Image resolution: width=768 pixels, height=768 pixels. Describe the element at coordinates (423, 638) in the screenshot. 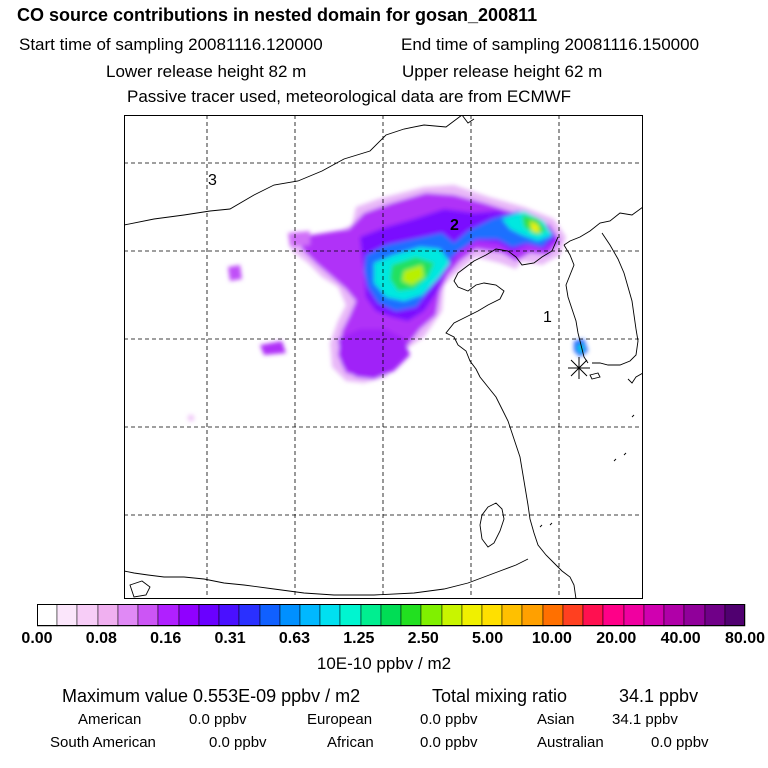

I see `colorbar-tick-label: 2.50` at that location.